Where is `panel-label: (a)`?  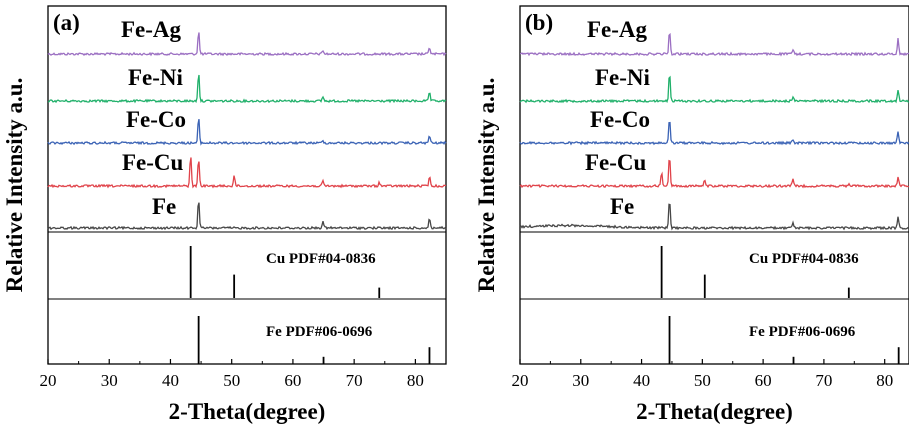
panel-label: (a) is located at coordinates (66, 22).